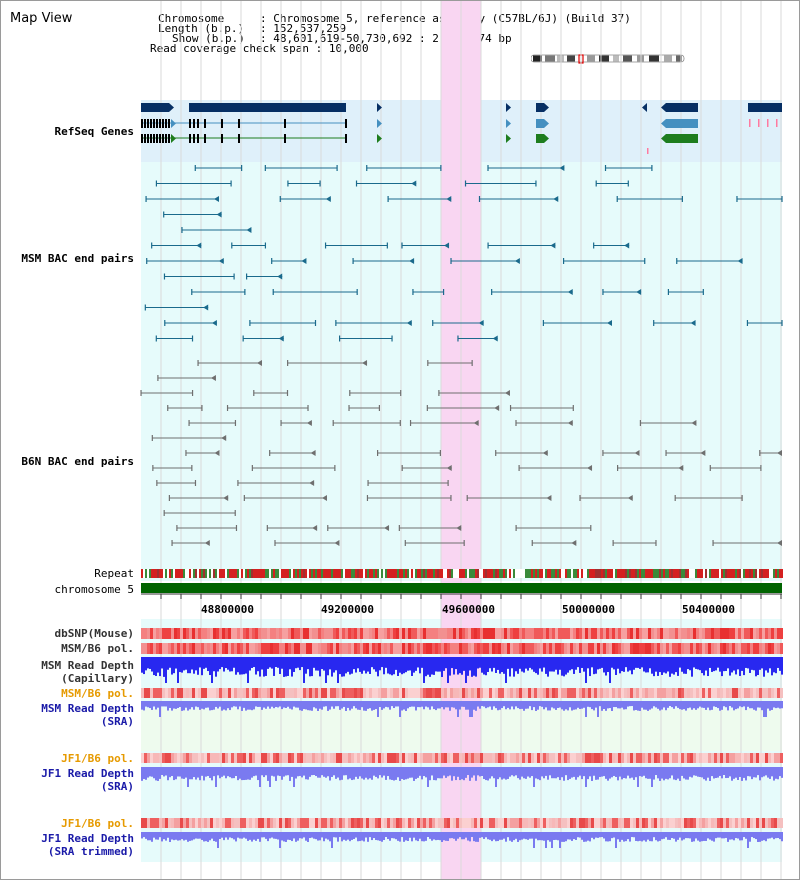 The height and width of the screenshot is (880, 800). What do you see at coordinates (87, 715) in the screenshot?
I see `track-label-msm-depth-sra: MSM Read Depth (SRA)` at bounding box center [87, 715].